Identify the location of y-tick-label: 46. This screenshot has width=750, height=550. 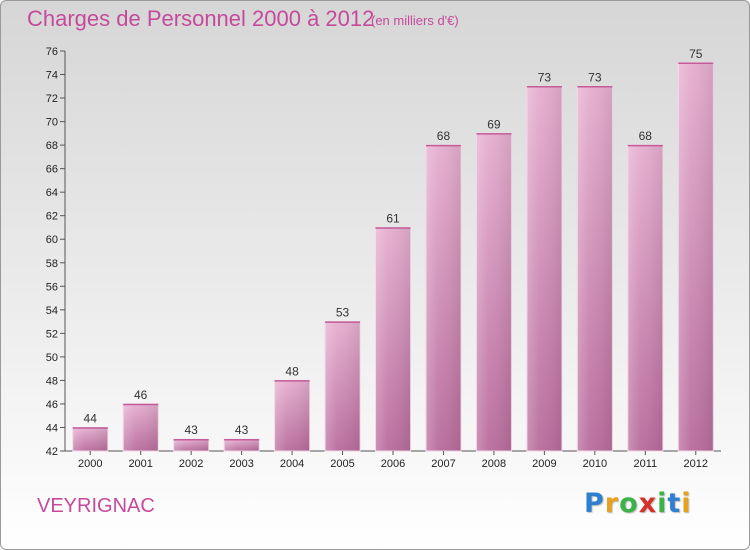
(52, 405).